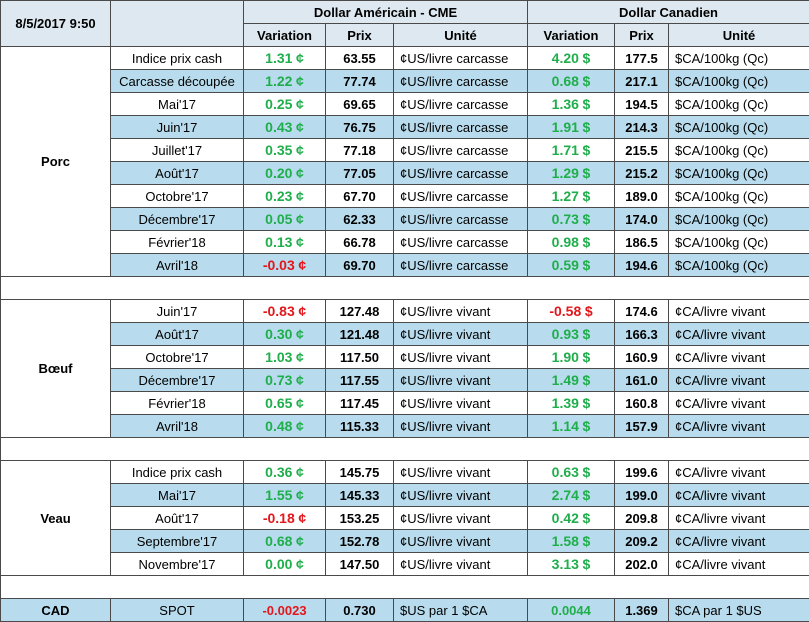  I want to click on variation-cell: 1.36 $, so click(571, 104).